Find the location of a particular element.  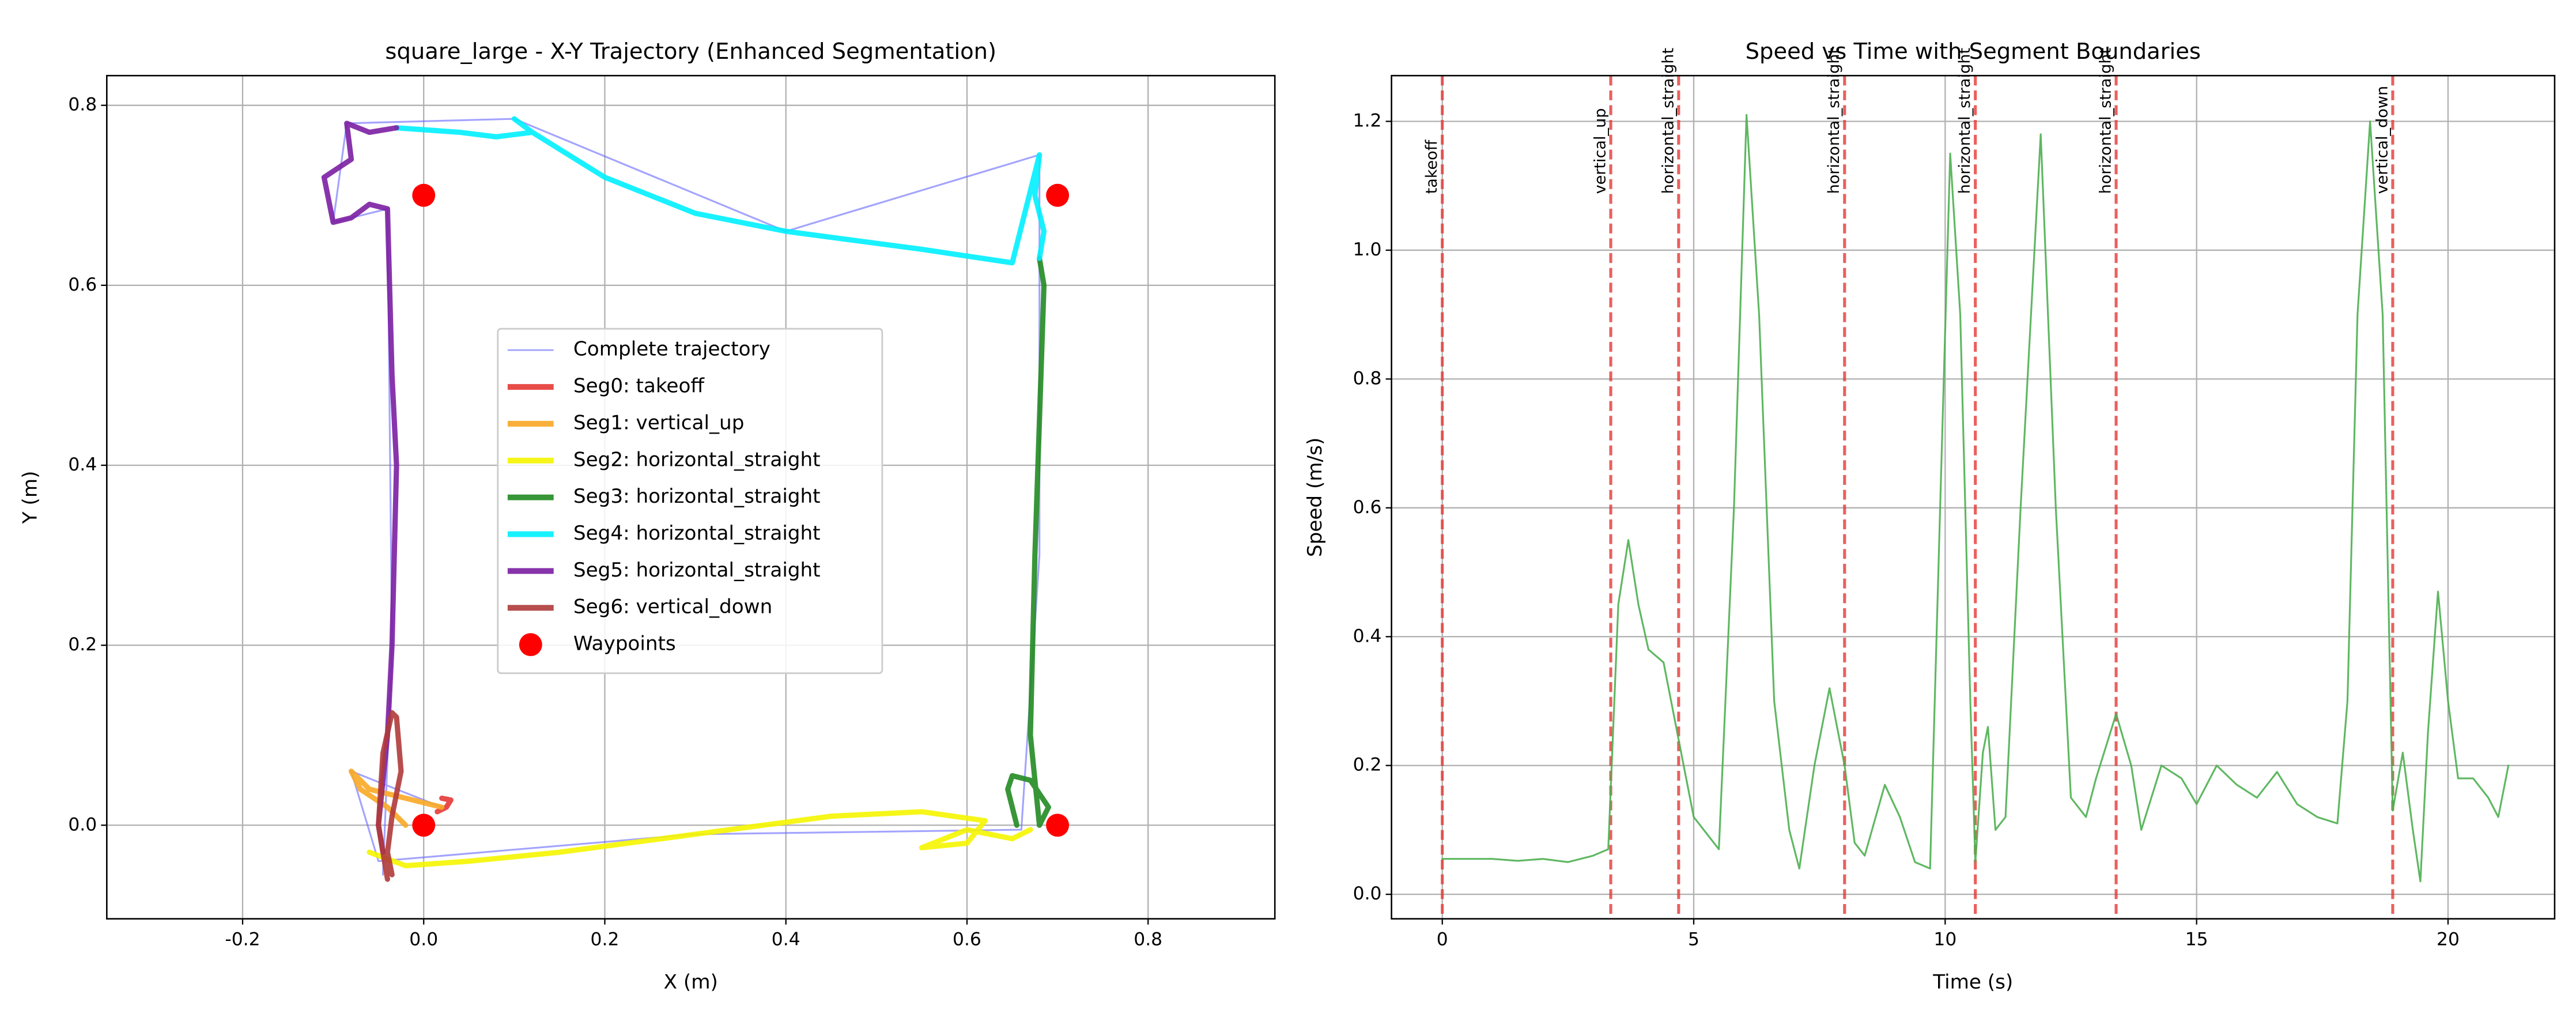

legend-label: Seg5: horizontal_straight is located at coordinates (697, 570).